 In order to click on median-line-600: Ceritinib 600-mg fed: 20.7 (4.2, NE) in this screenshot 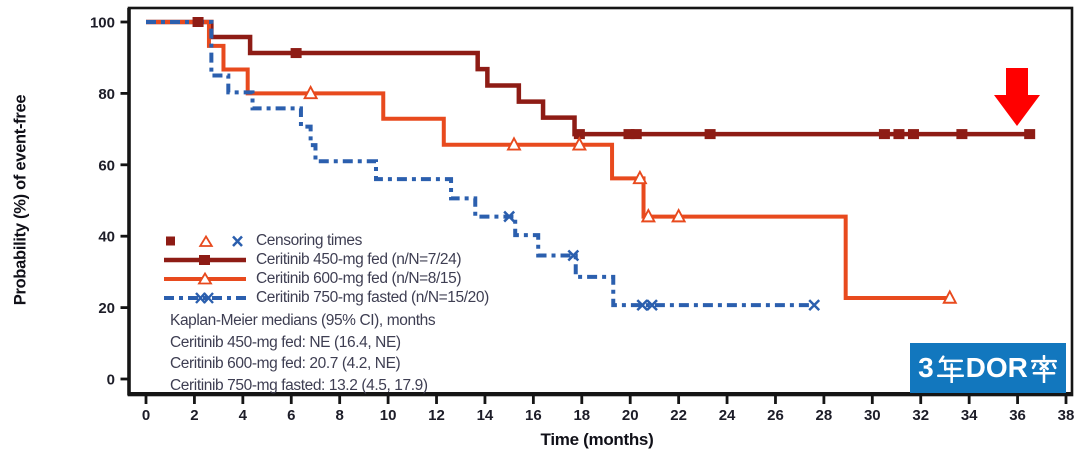, I will do `click(285, 363)`.